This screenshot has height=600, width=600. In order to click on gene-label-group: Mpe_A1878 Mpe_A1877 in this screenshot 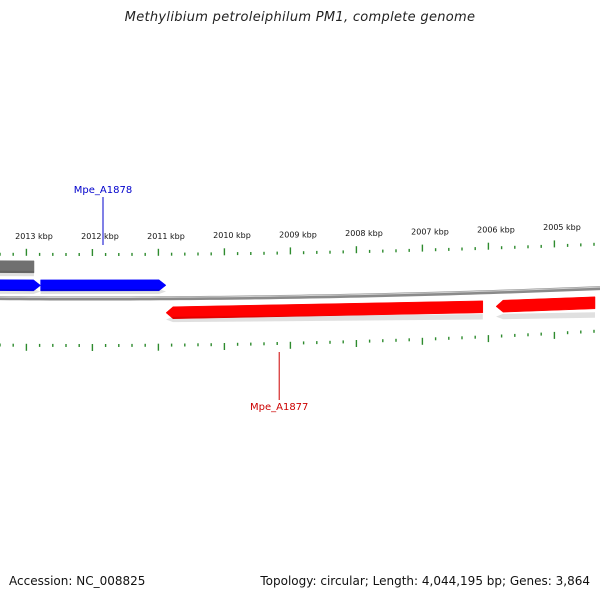, I will do `click(191, 299)`.